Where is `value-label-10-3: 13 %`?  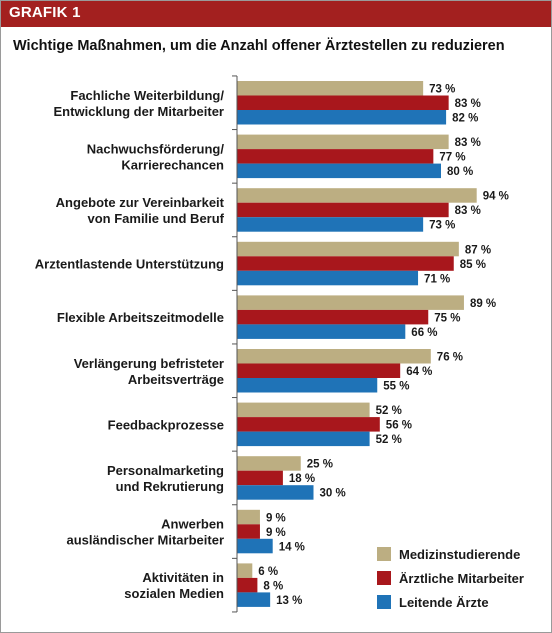 value-label-10-3: 13 % is located at coordinates (289, 601).